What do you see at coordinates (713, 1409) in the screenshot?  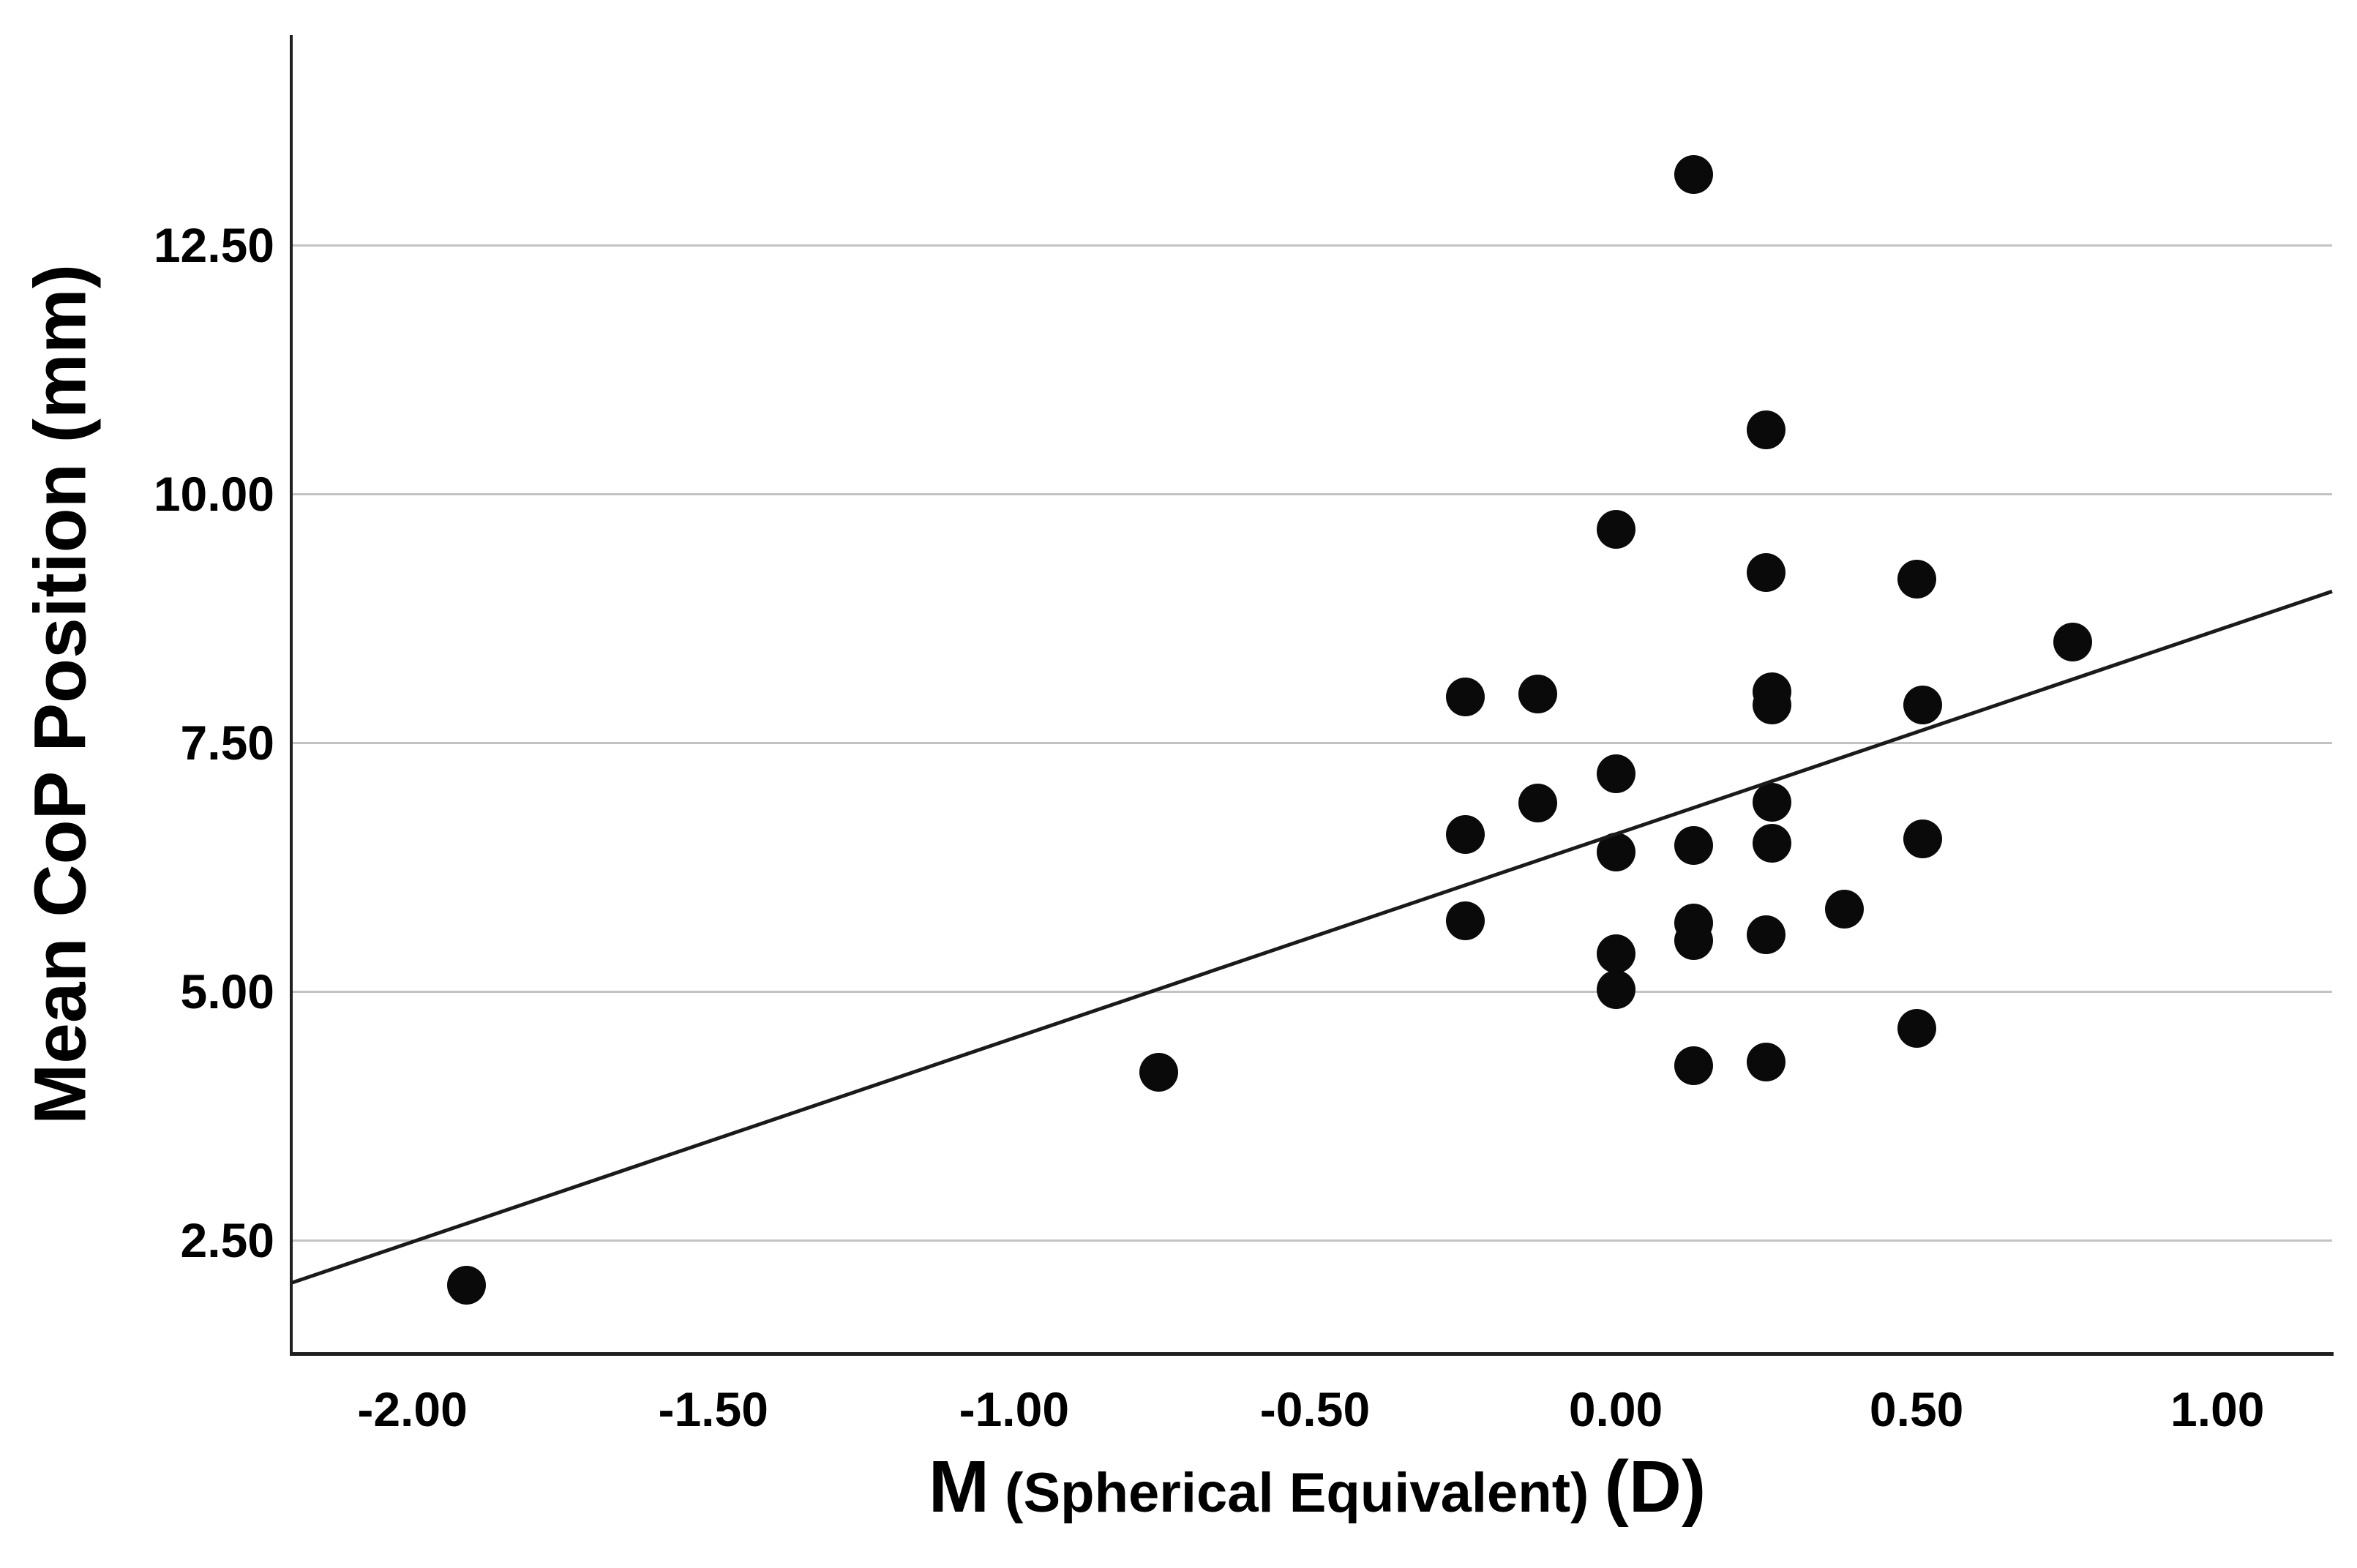 I see `x-tick-label: -1.50` at bounding box center [713, 1409].